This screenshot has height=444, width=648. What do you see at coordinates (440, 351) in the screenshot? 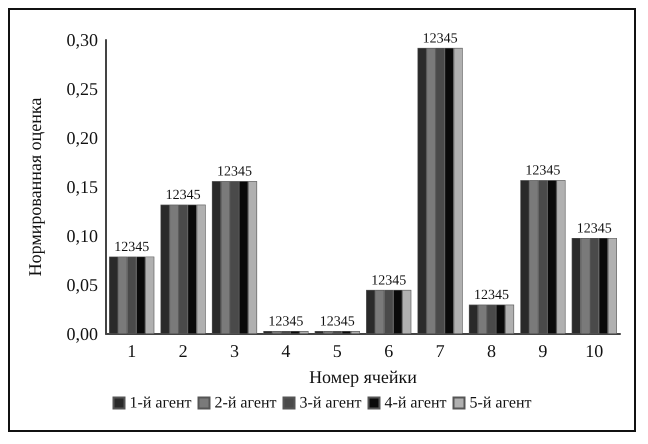
I see `x-tick-label: 7` at bounding box center [440, 351].